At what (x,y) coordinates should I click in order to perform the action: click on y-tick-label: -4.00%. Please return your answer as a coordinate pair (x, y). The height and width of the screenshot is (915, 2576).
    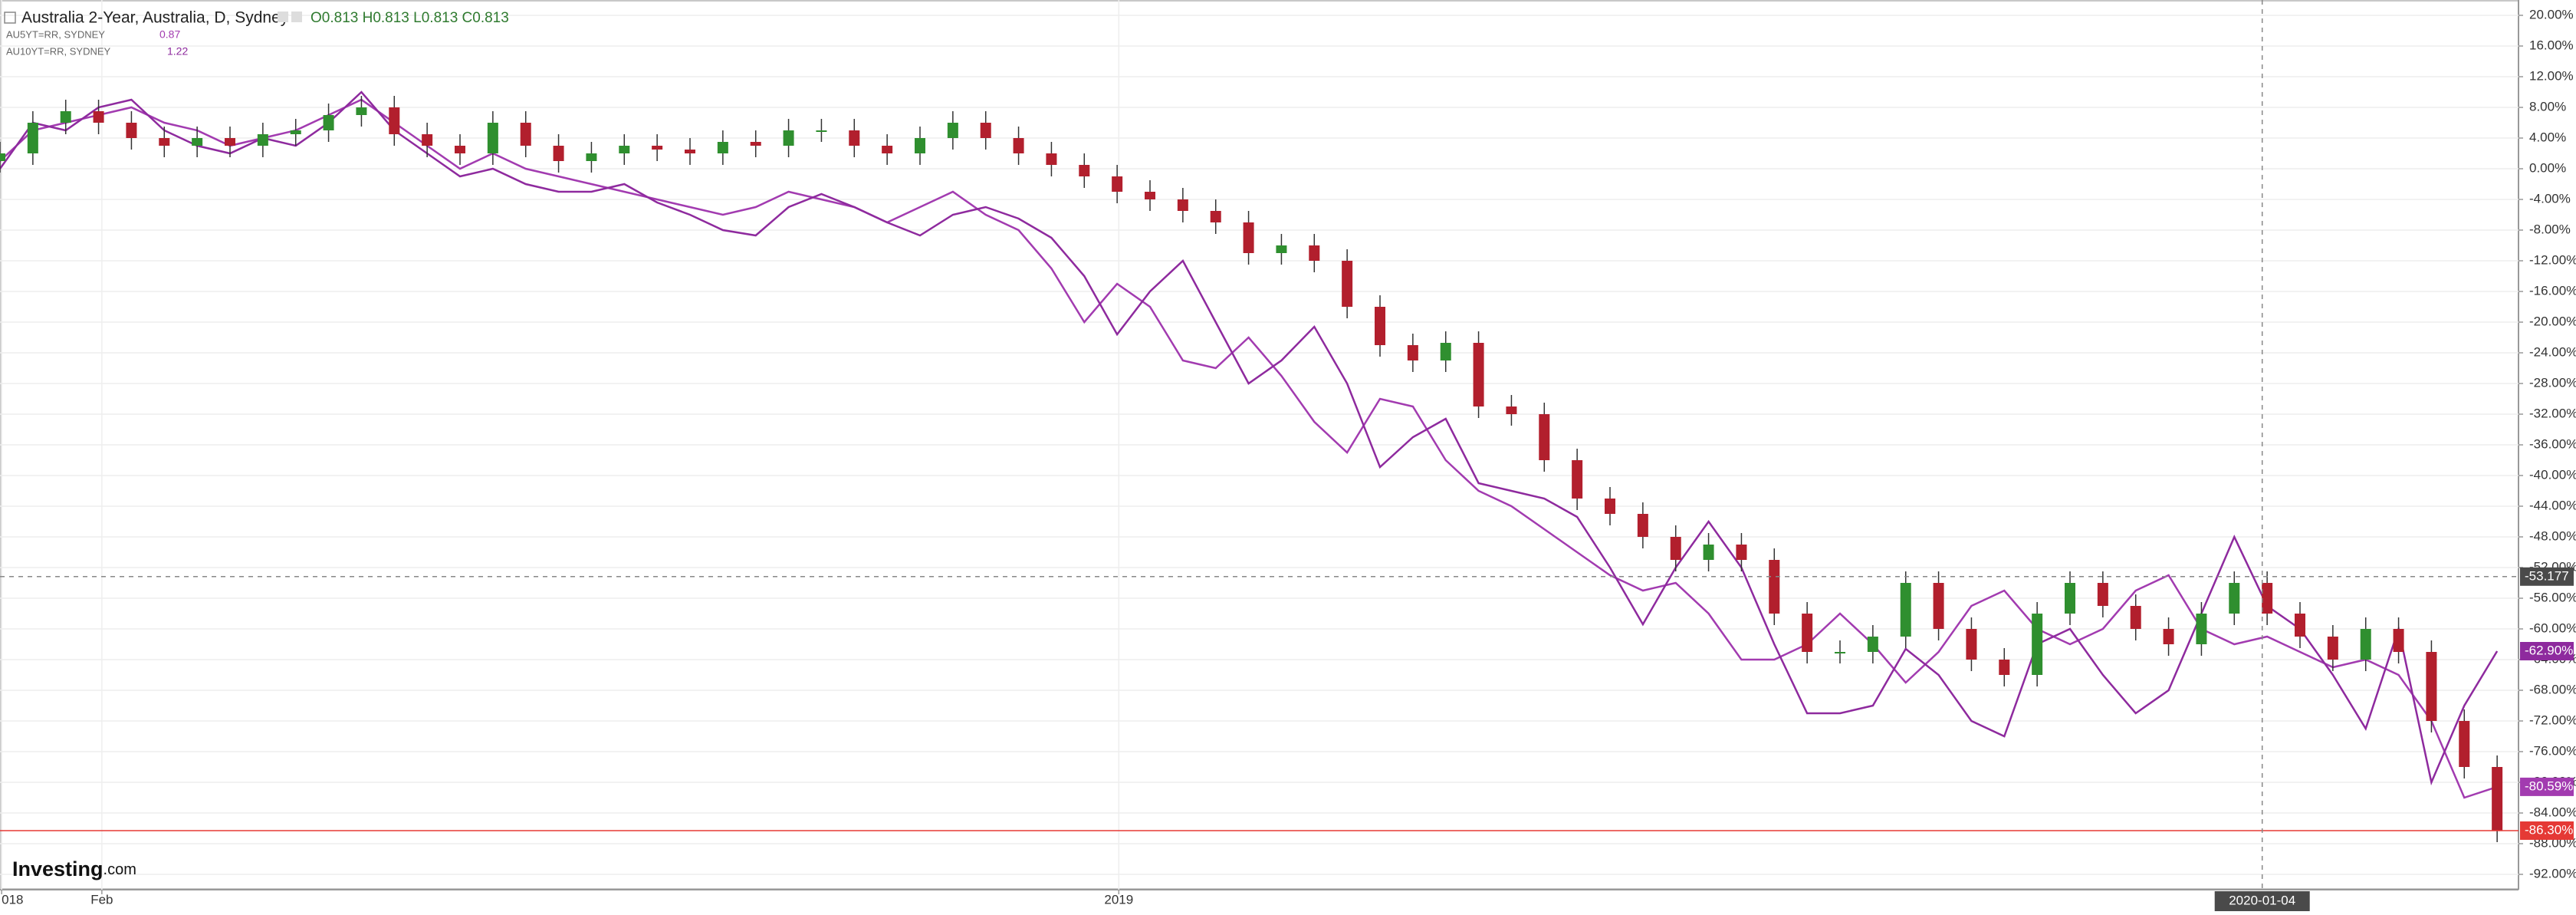
    Looking at the image, I should click on (2550, 198).